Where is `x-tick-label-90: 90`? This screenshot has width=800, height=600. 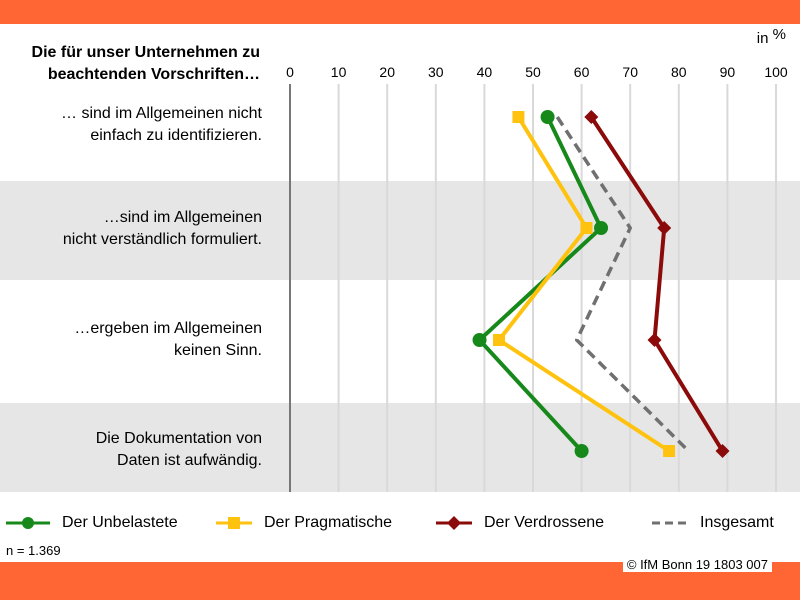
x-tick-label-90: 90 is located at coordinates (728, 72).